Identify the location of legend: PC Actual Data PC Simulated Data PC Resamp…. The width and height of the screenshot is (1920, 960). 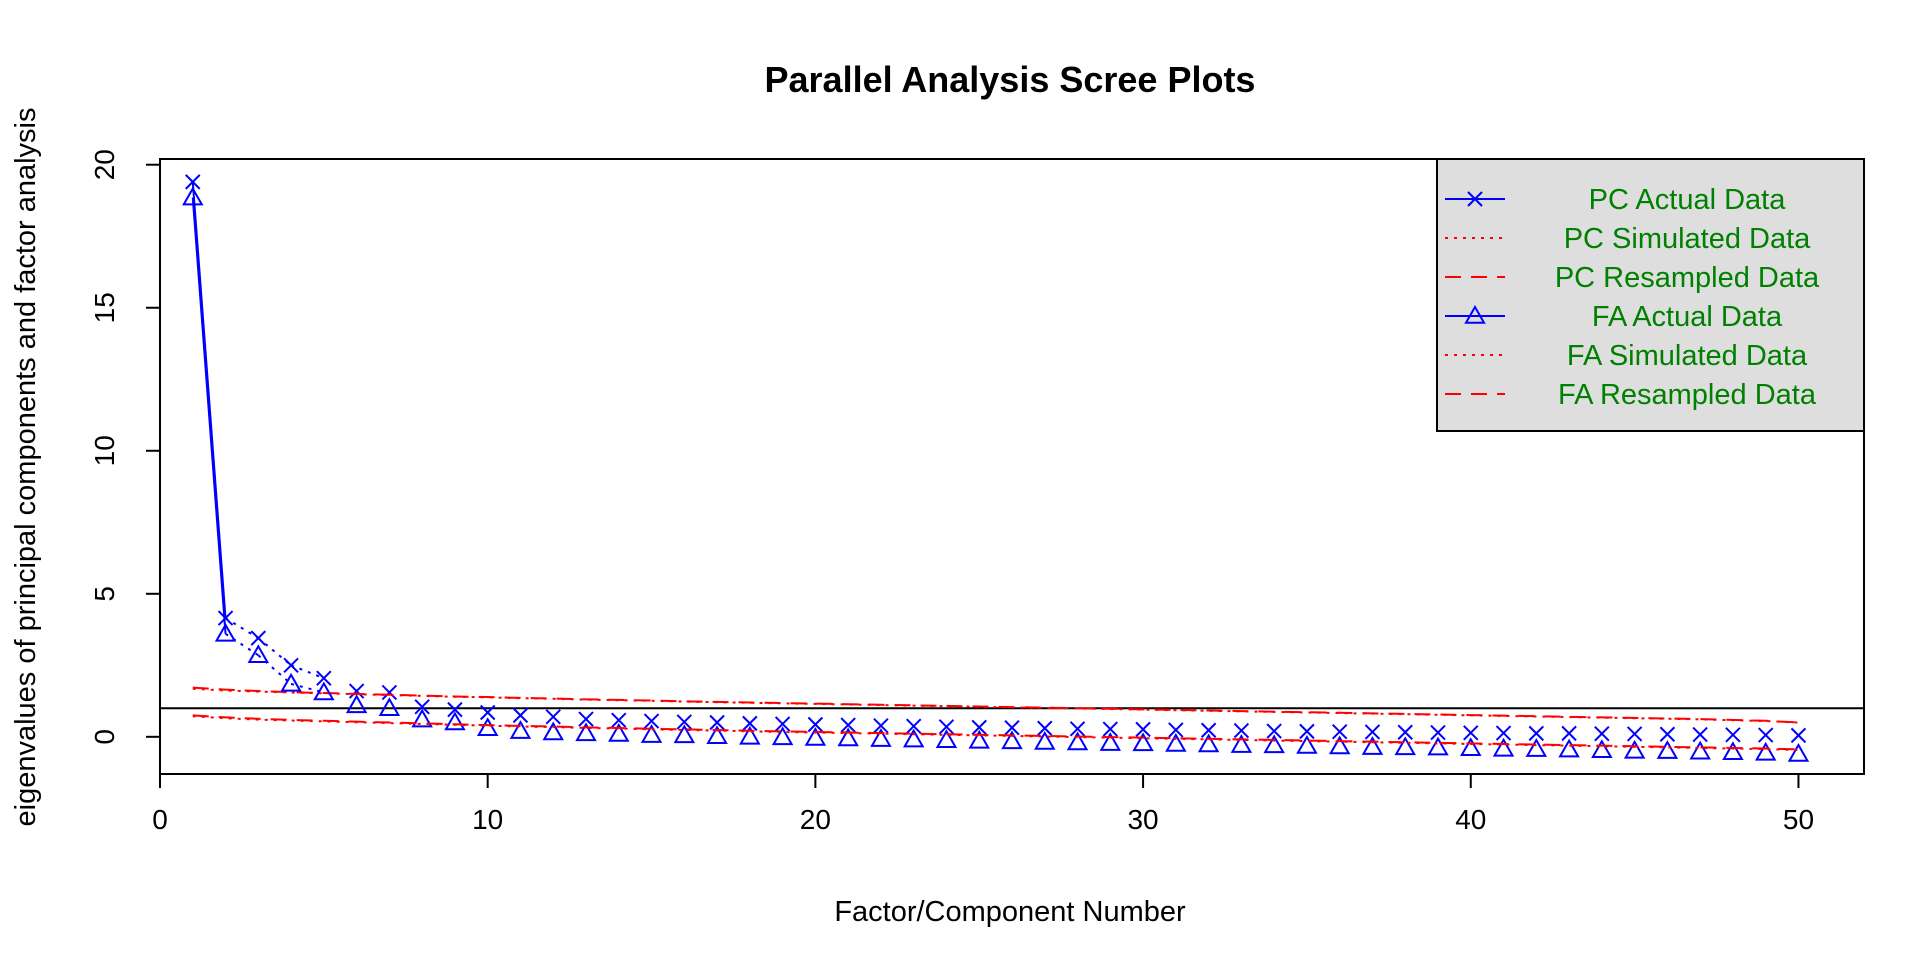
(1650, 295).